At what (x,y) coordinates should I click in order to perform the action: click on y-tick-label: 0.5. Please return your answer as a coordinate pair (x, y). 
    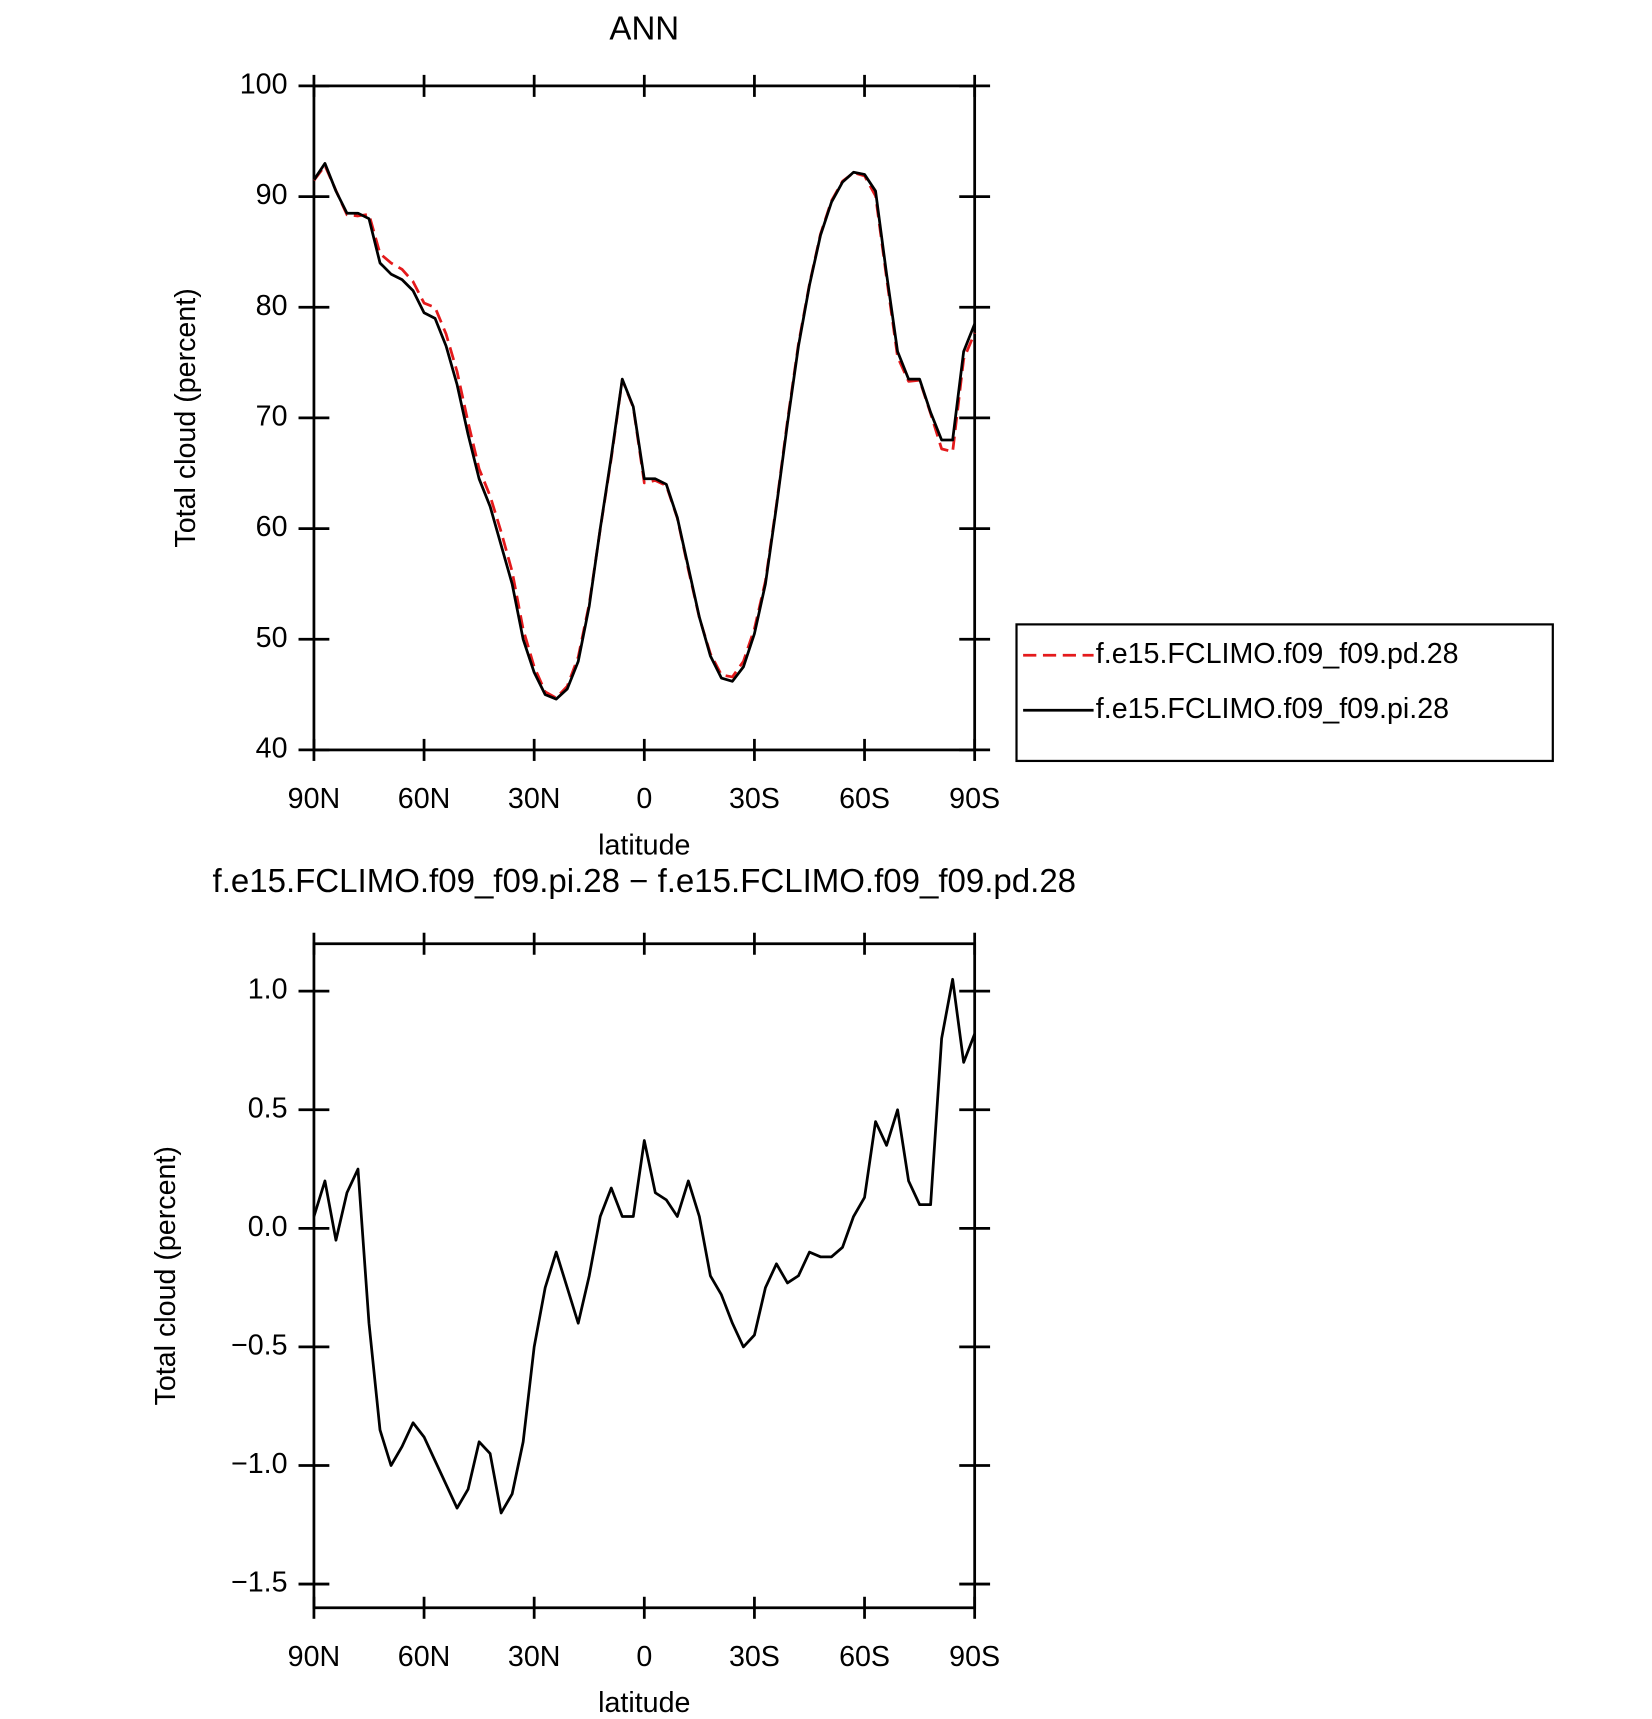
    Looking at the image, I should click on (268, 1108).